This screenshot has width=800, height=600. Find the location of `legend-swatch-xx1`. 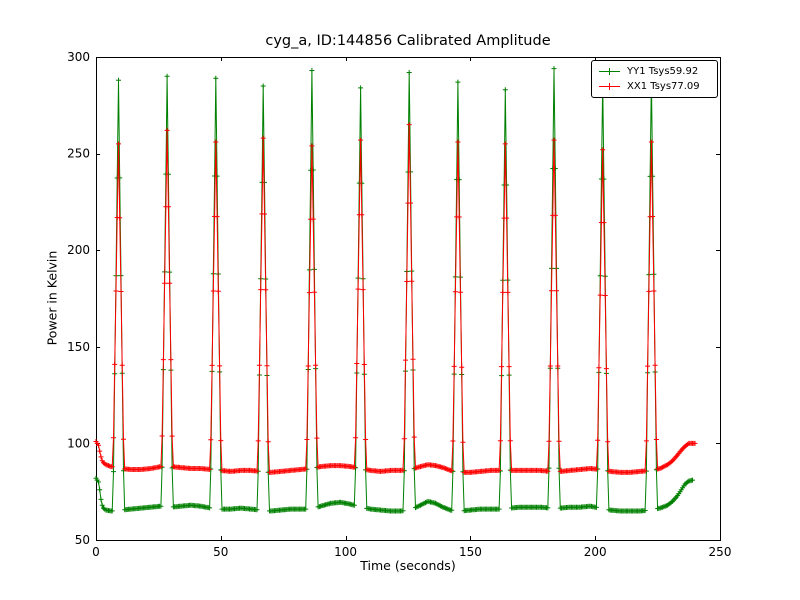

legend-swatch-xx1 is located at coordinates (609, 86).